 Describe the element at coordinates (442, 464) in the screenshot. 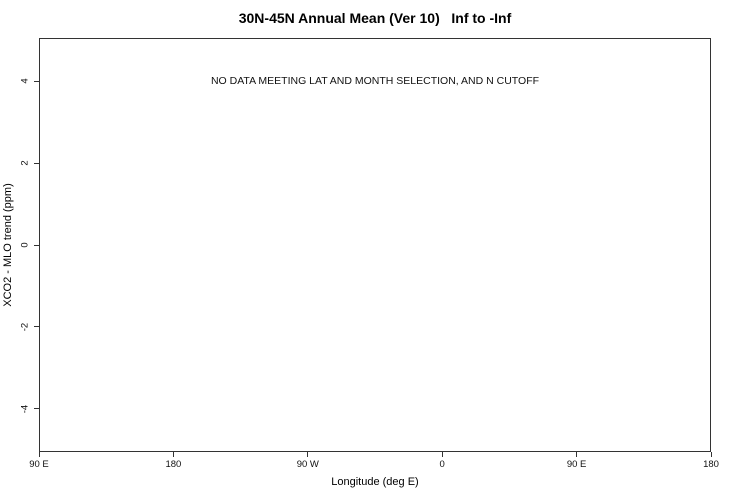

I see `x-tick-label: 0` at that location.